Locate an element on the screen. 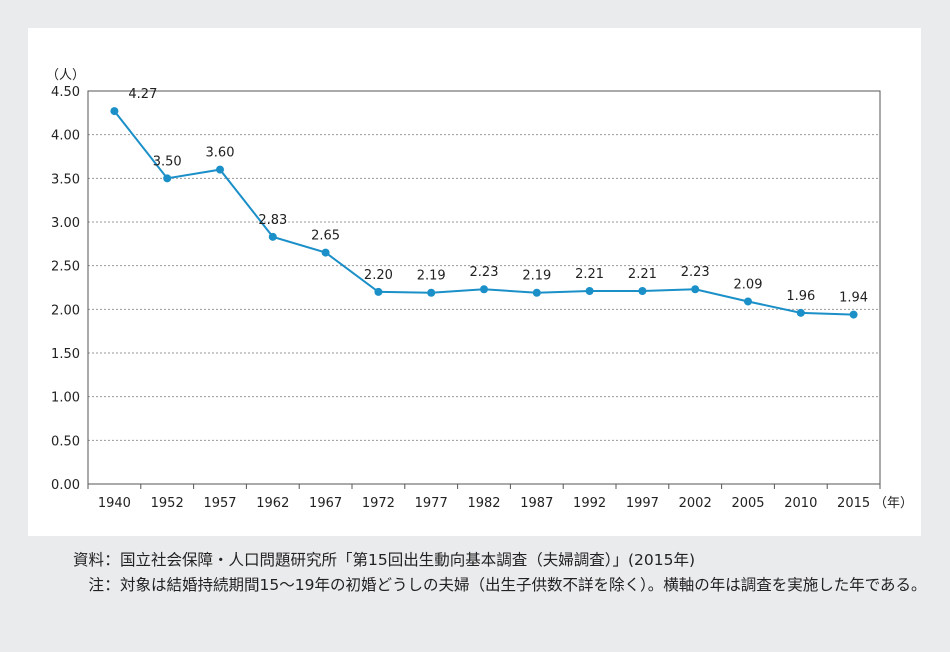 The width and height of the screenshot is (950, 652). data-label: 3.50 is located at coordinates (167, 161).